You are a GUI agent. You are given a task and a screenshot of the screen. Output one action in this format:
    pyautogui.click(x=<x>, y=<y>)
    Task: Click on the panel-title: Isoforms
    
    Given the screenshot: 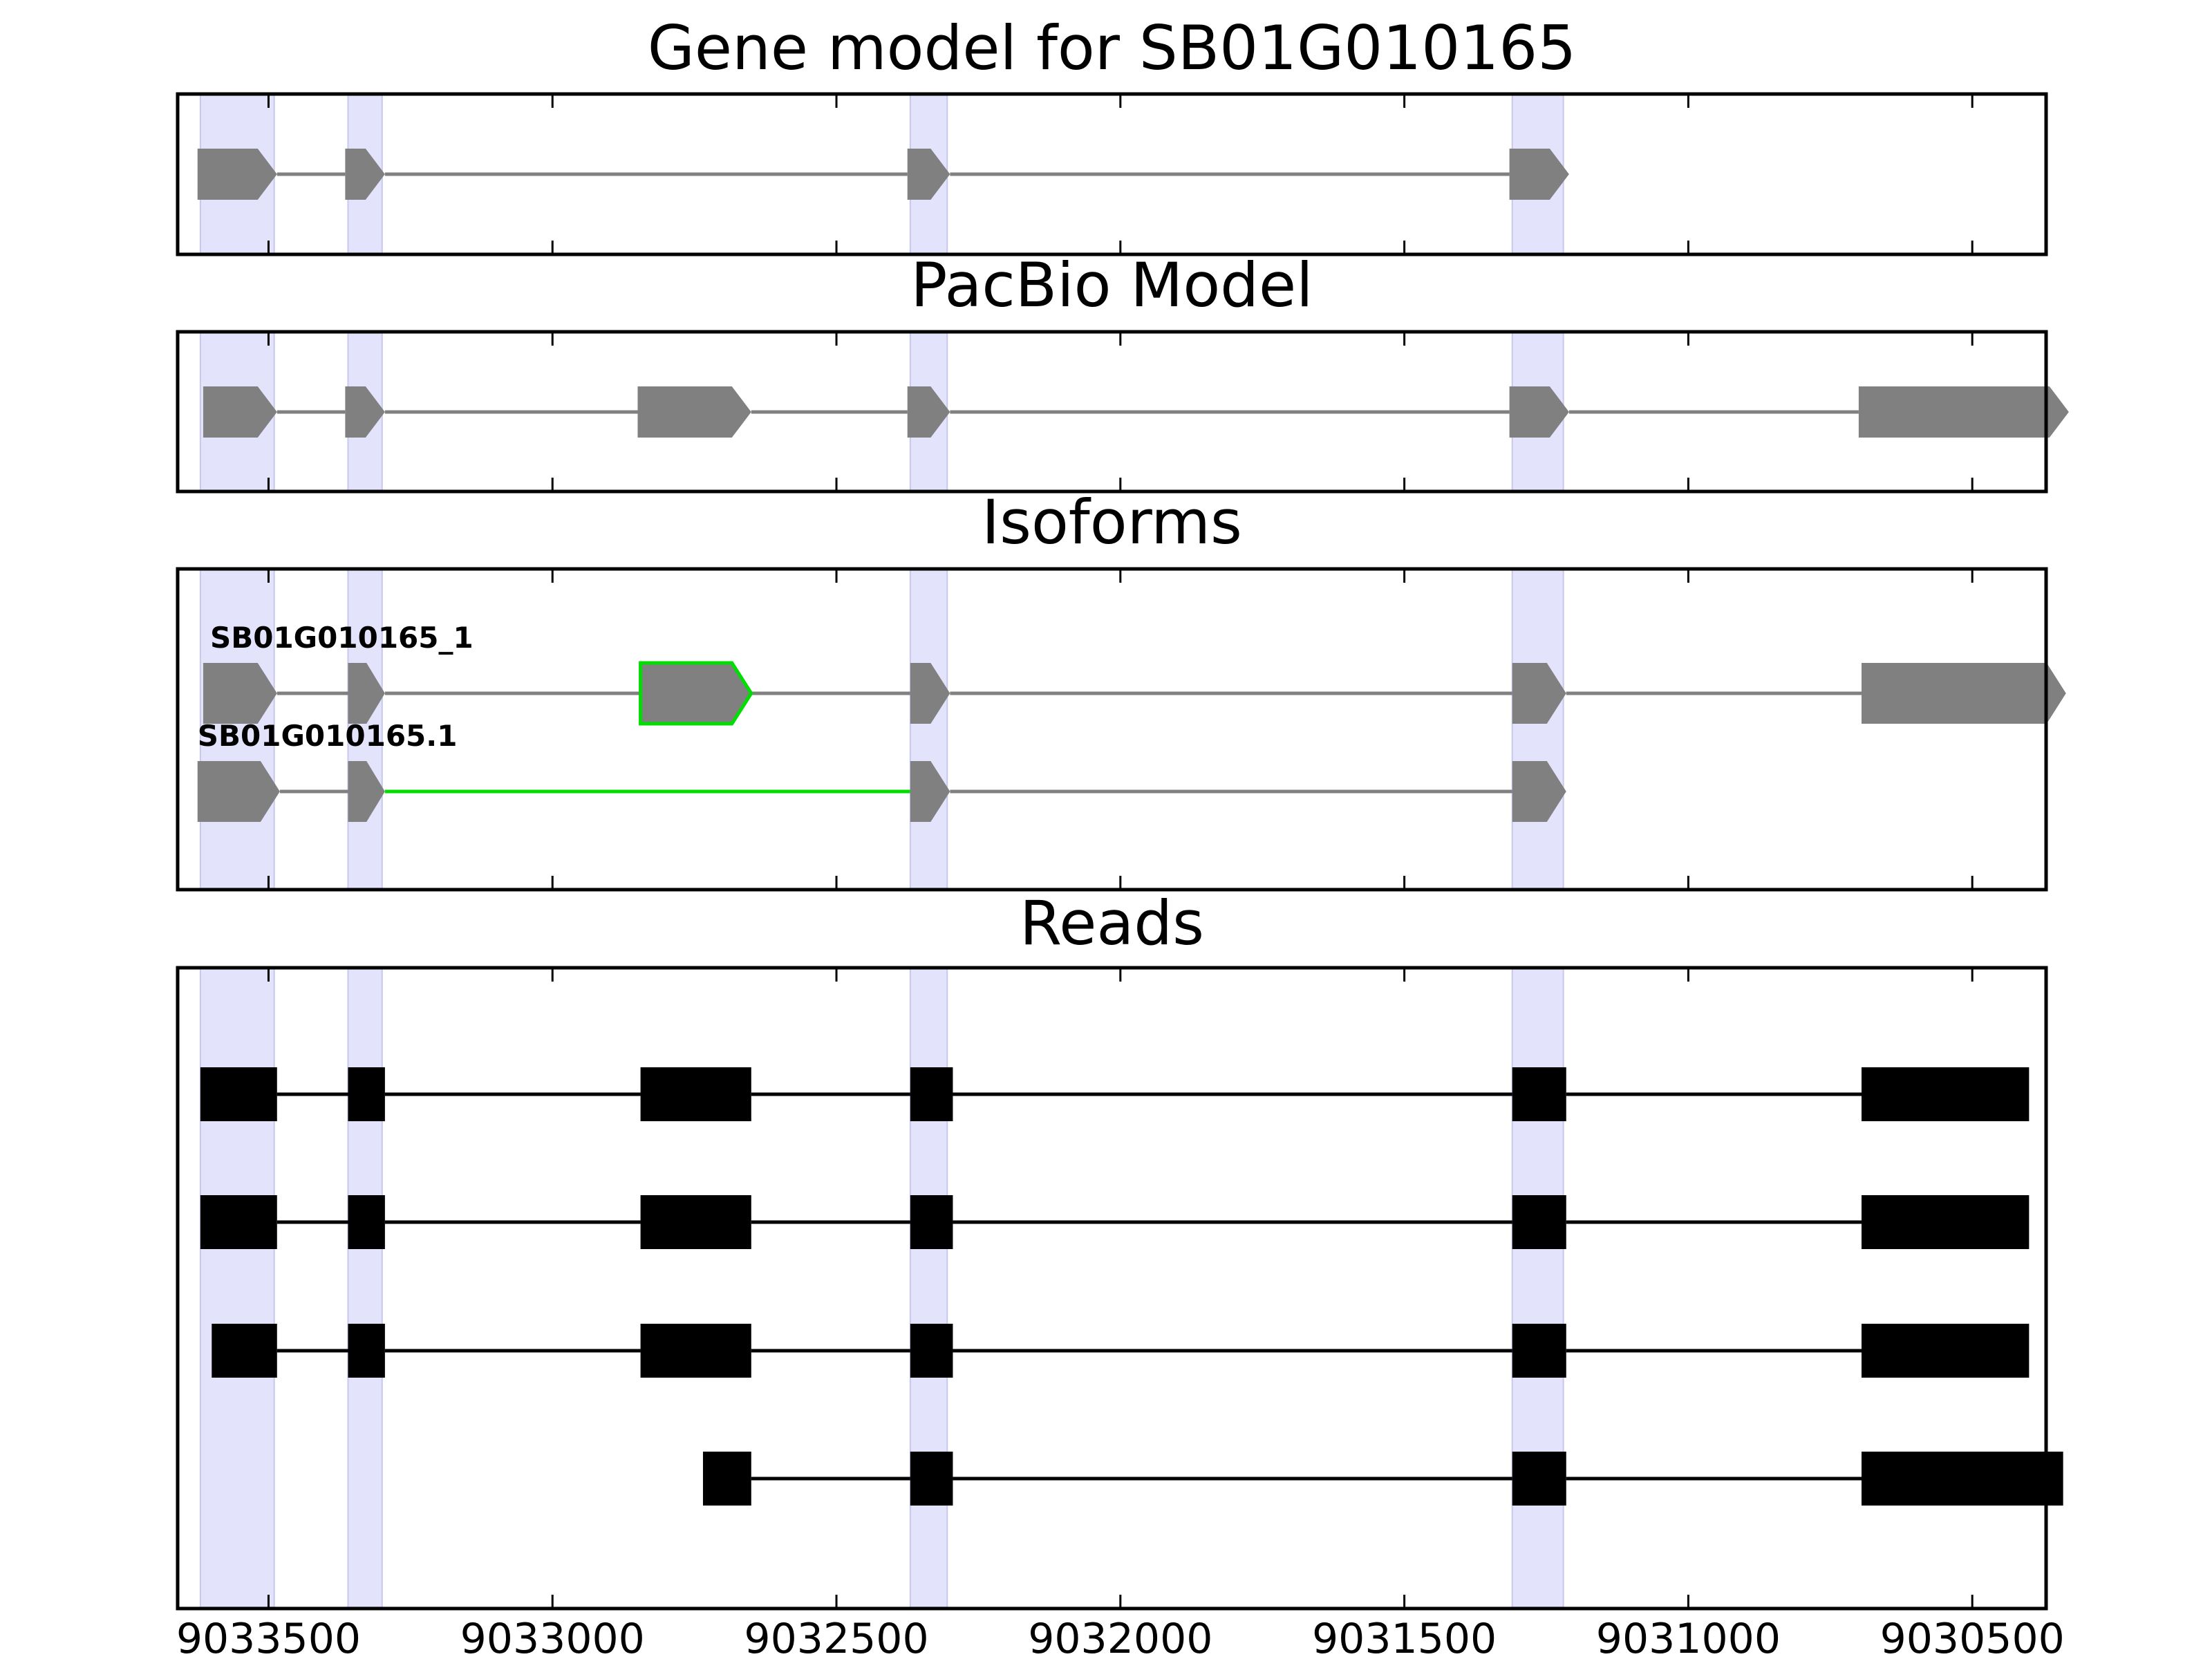 What is the action you would take?
    pyautogui.click(x=1112, y=522)
    